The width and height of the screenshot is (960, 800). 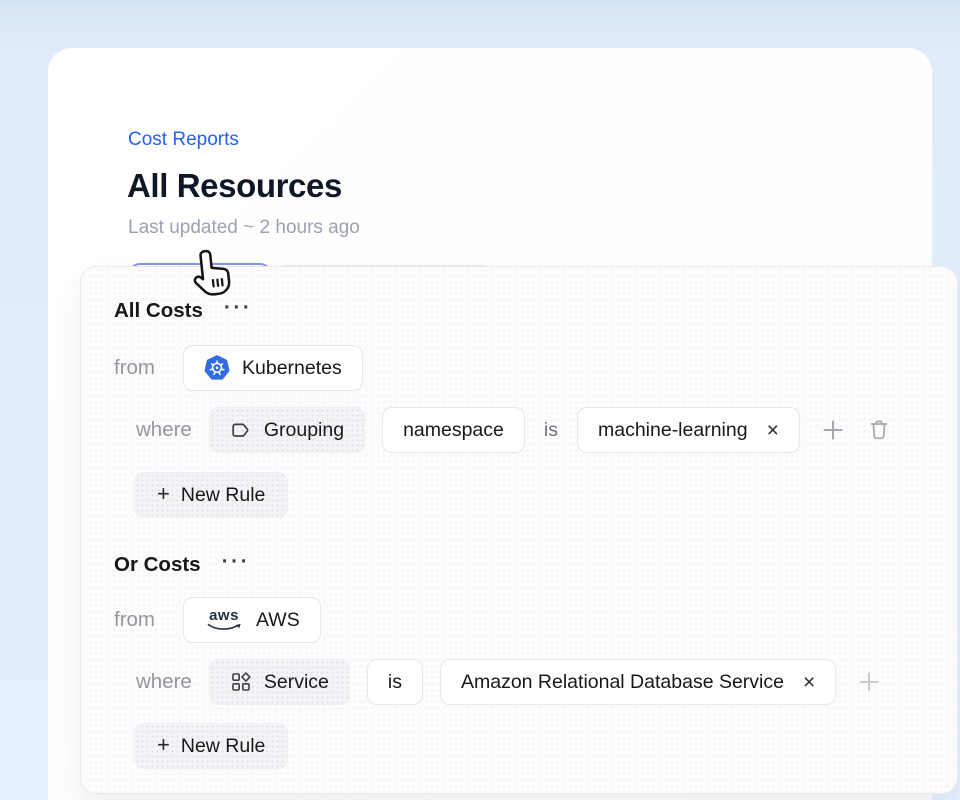 I want to click on filter-value-chip: machine-learning ×, so click(x=688, y=430).